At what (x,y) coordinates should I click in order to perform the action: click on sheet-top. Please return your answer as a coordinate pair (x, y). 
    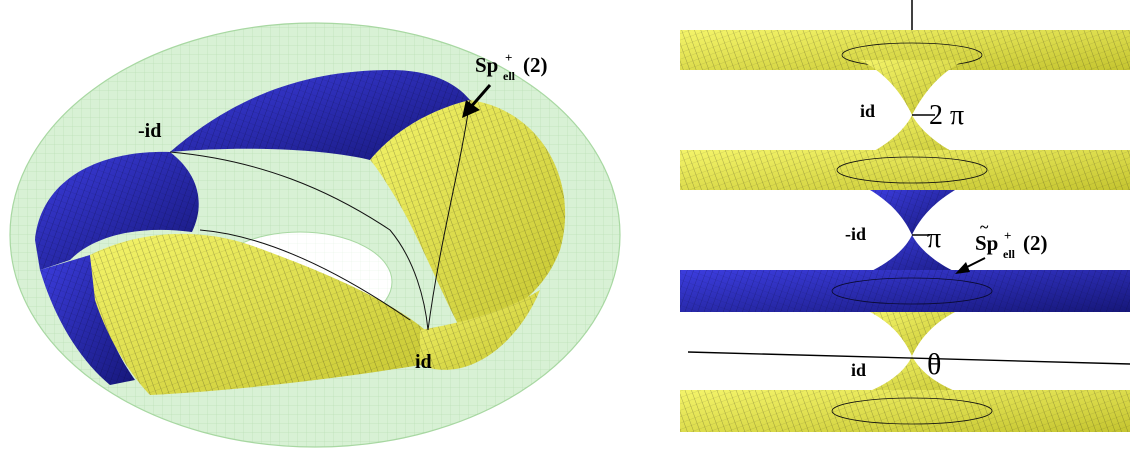
    Looking at the image, I should click on (905, 50).